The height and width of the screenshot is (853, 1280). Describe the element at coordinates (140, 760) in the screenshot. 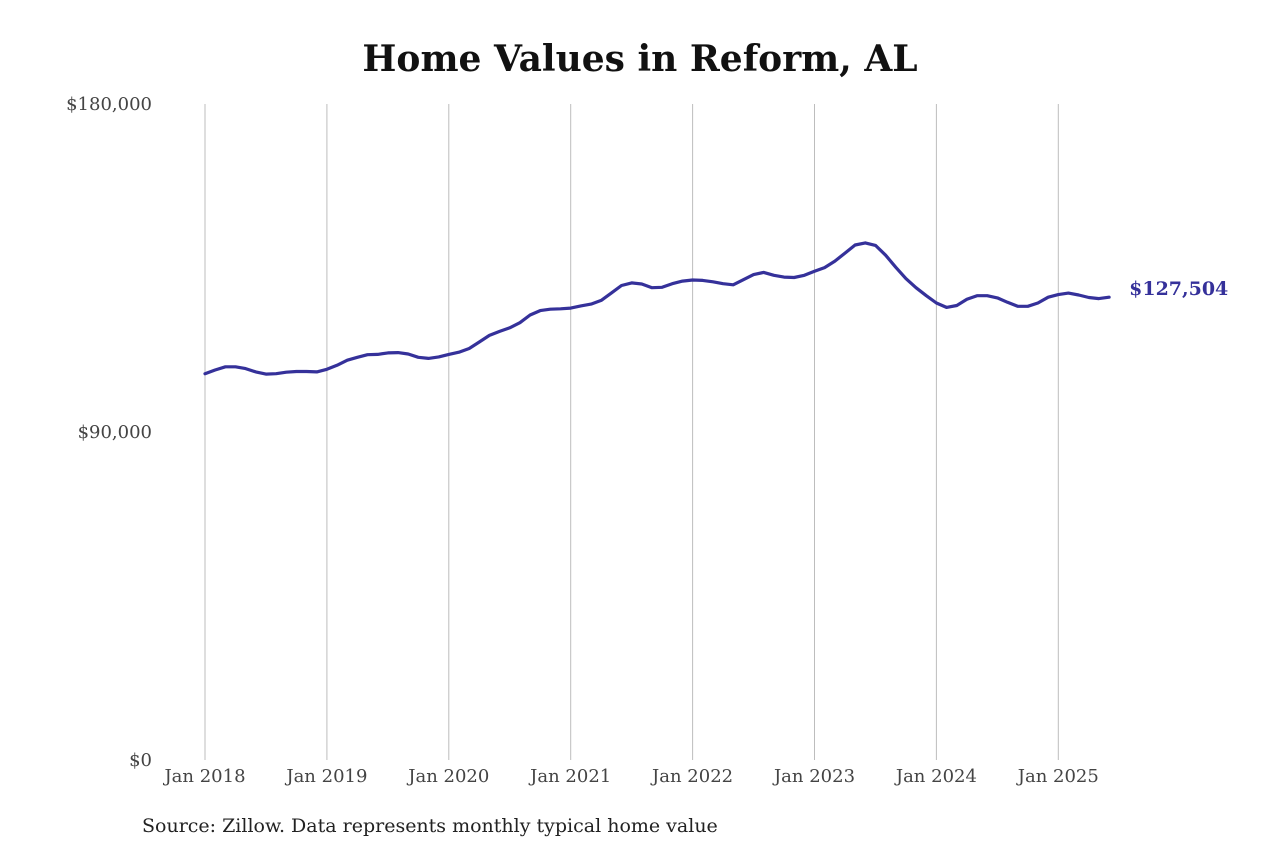

I see `y-tick-label-0: $0` at that location.